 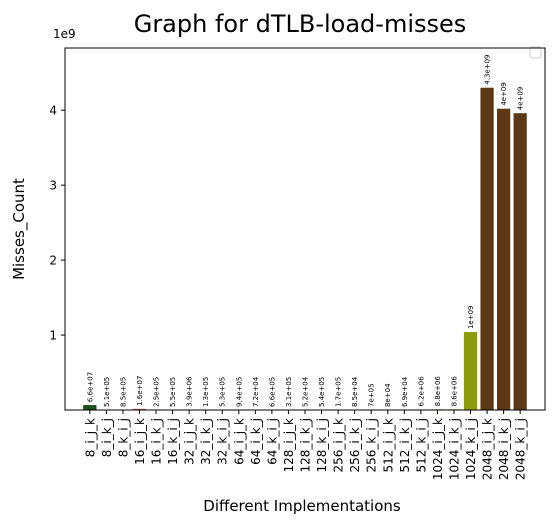 I want to click on x-tick-label: 8_k_i_j, so click(x=123, y=437).